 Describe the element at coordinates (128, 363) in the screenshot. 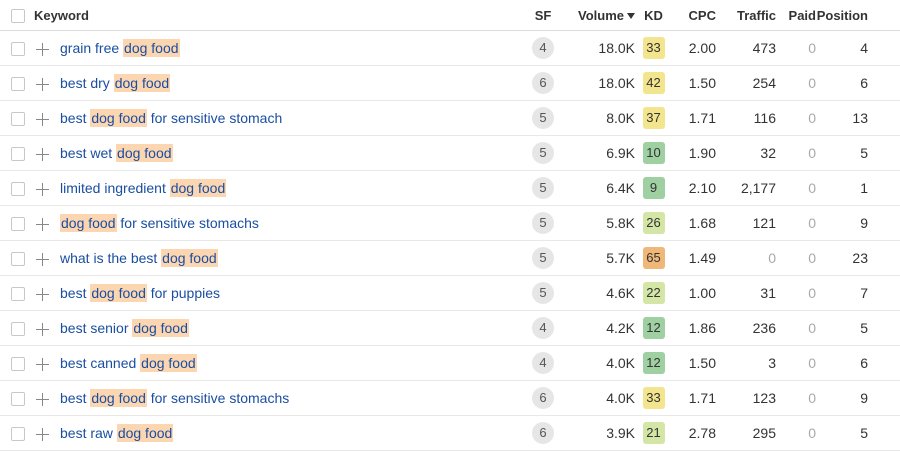

I see `keyword-link: best canned dog food` at that location.